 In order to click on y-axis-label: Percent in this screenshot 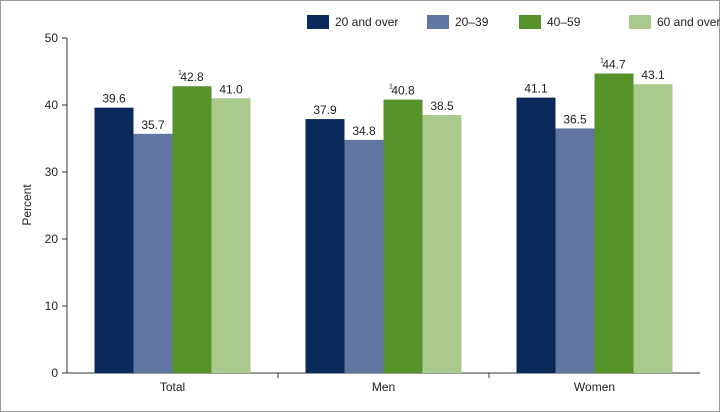, I will do `click(27, 205)`.